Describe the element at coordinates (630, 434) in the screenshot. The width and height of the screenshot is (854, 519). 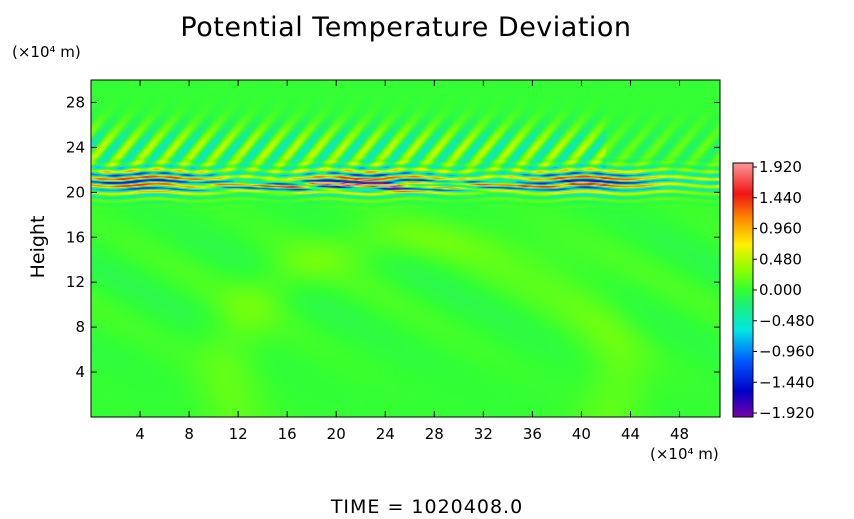
I see `x-tick-label: 44` at that location.